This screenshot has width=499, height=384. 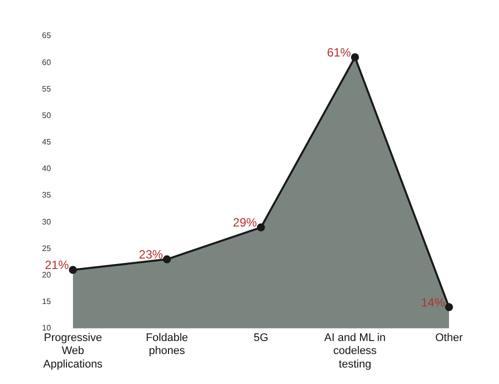 What do you see at coordinates (47, 169) in the screenshot?
I see `y-tick-label: 40` at bounding box center [47, 169].